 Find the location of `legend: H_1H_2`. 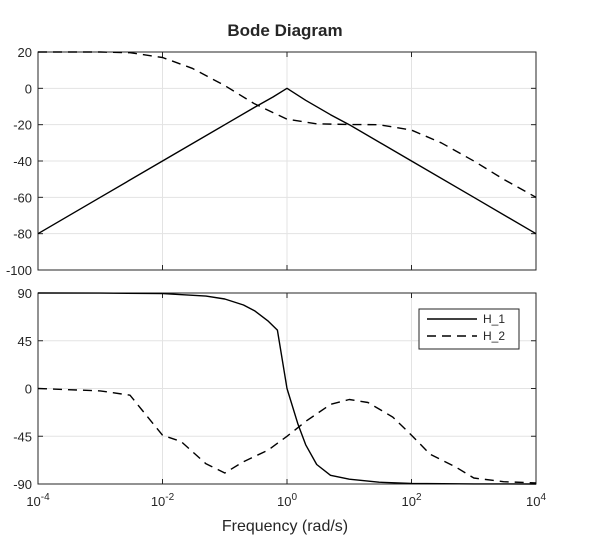

legend: H_1H_2 is located at coordinates (469, 329).